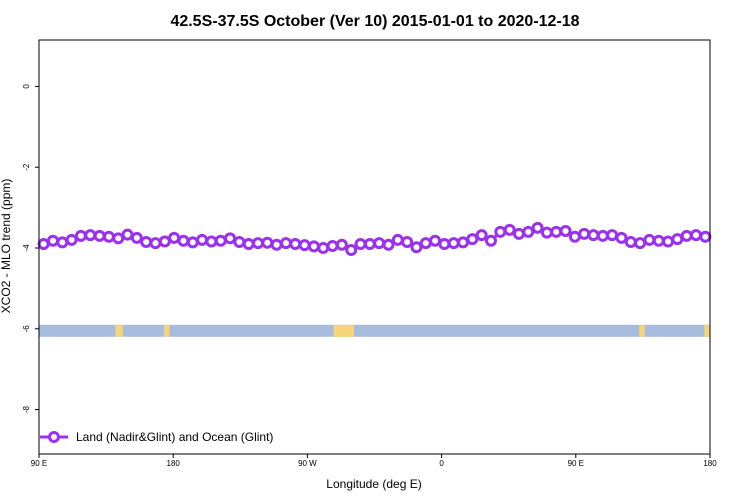 Image resolution: width=750 pixels, height=500 pixels. Describe the element at coordinates (6, 246) in the screenshot. I see `y-axis-label: XCO2 - MLO trend (ppm)` at that location.